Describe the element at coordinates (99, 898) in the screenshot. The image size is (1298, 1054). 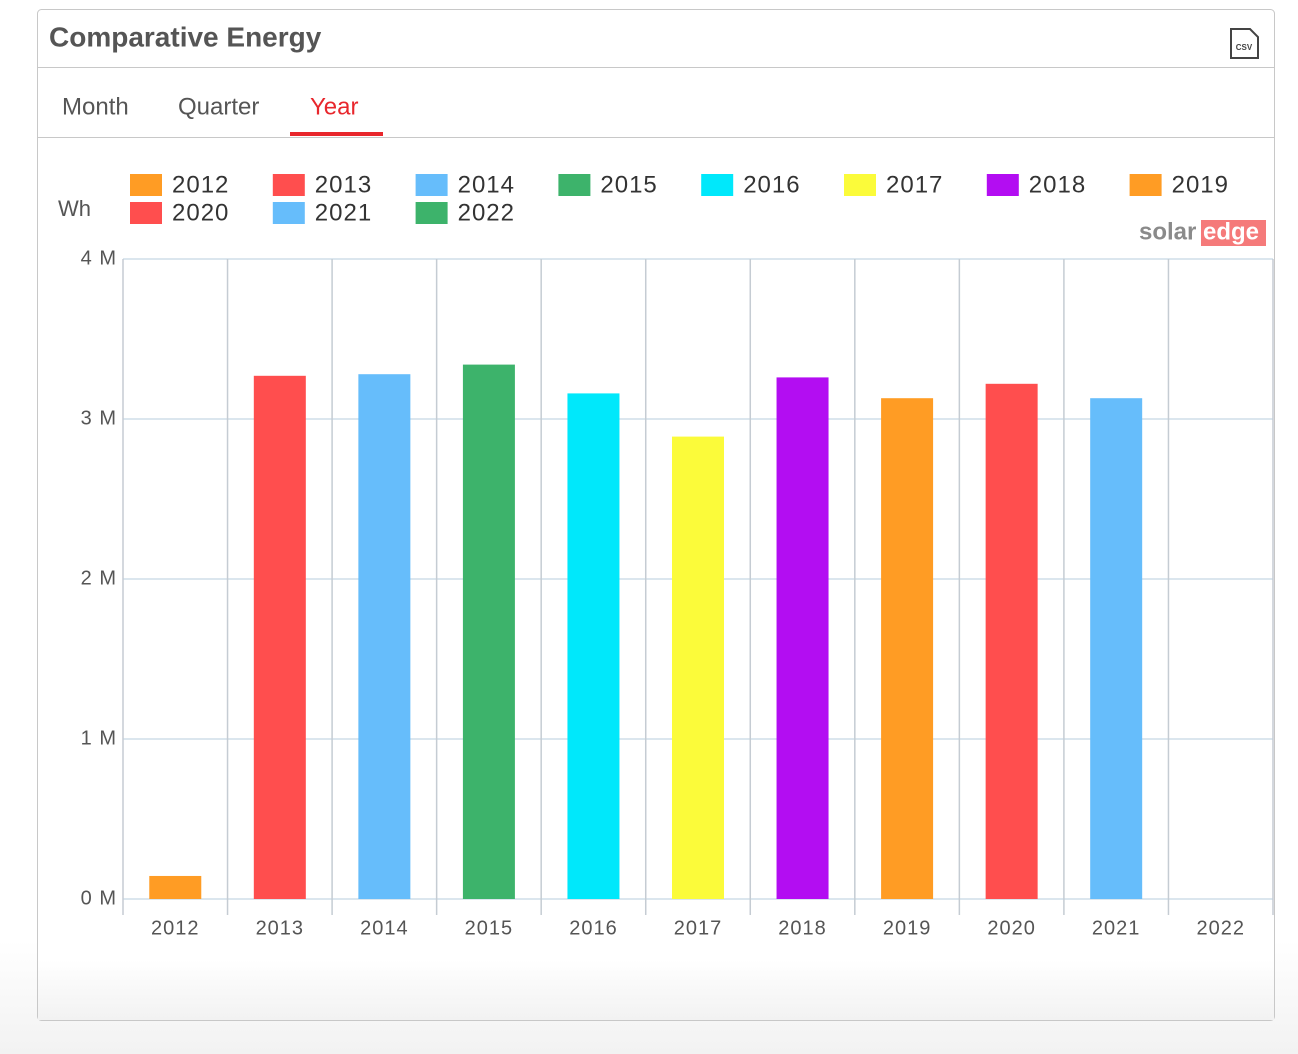
I see `y-tick-label: 0 M` at that location.